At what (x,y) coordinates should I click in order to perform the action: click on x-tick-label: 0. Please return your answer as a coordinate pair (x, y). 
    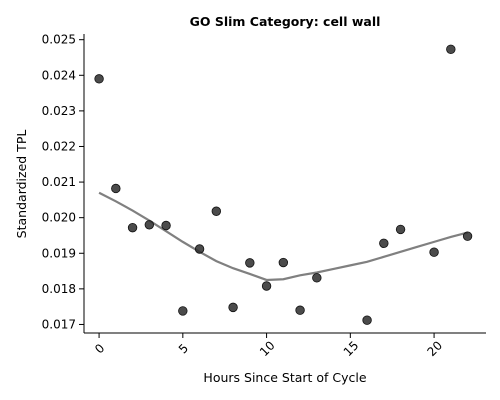
    Looking at the image, I should click on (99, 348).